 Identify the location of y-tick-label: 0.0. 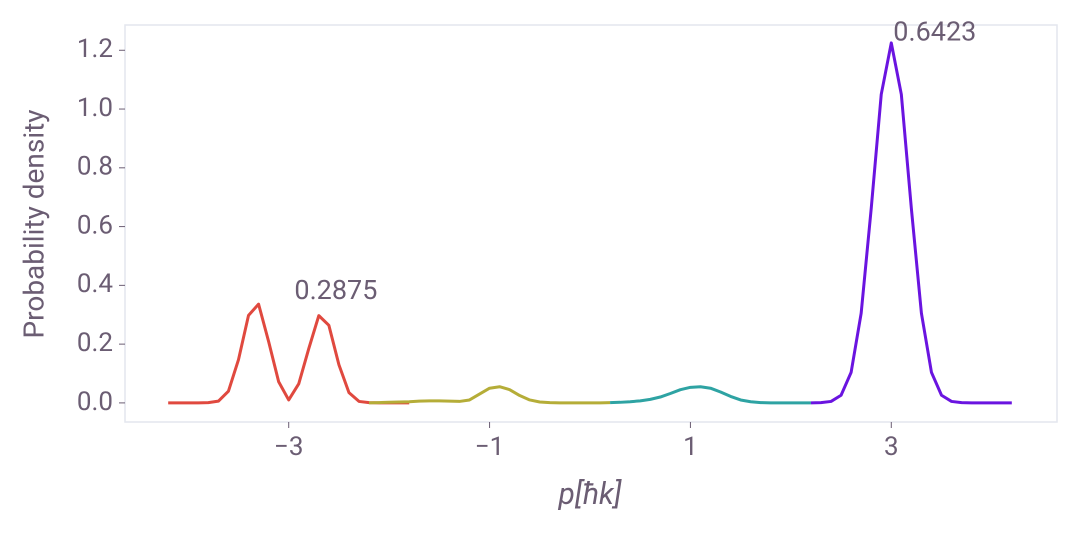
(95, 402).